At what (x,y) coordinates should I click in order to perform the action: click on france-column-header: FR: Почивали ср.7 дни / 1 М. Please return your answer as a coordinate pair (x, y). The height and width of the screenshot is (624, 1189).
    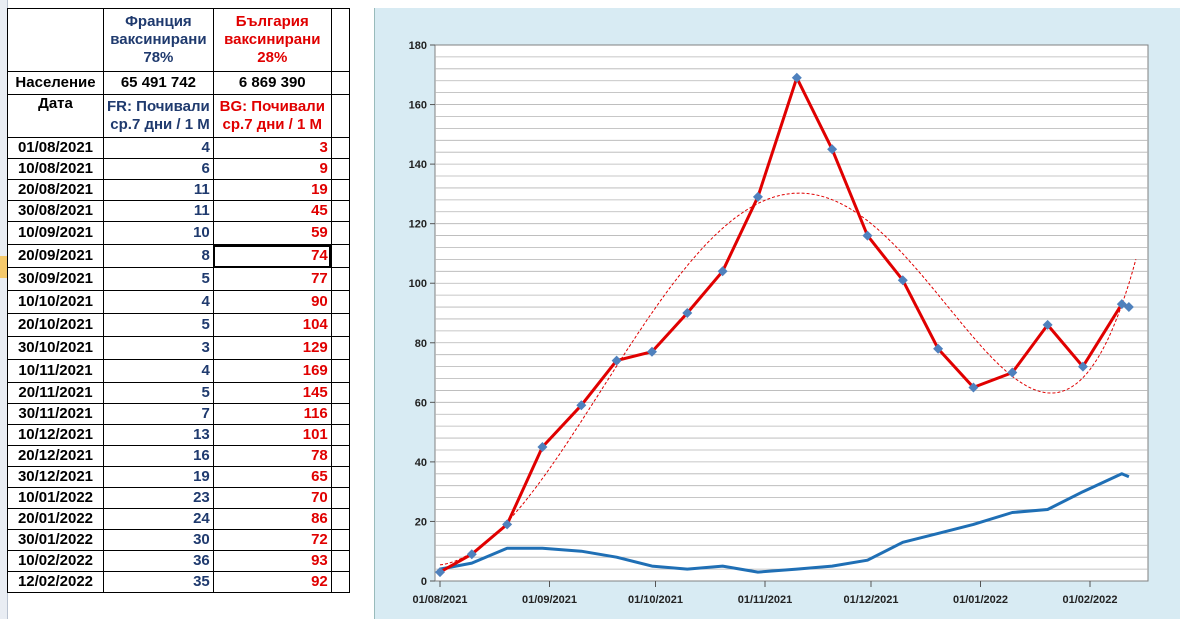
    Looking at the image, I should click on (158, 116).